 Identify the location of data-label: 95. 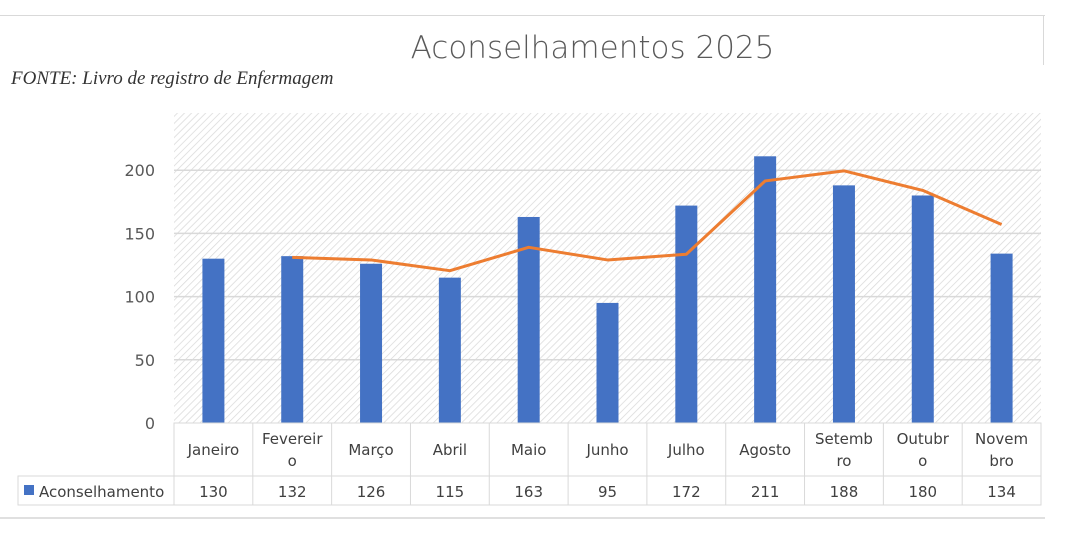
(607, 492).